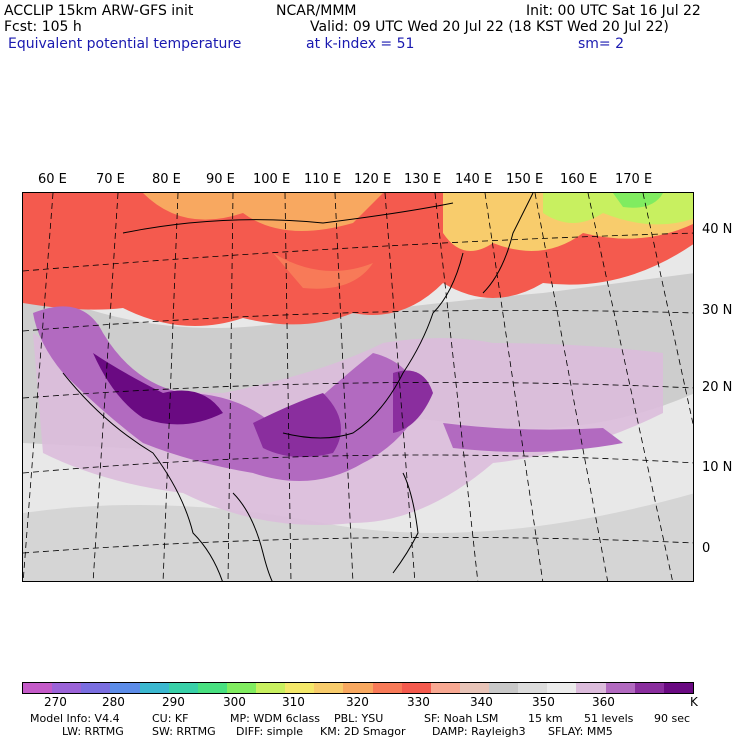 The height and width of the screenshot is (740, 740). Describe the element at coordinates (270, 731) in the screenshot. I see `footer-item: DIFF: simple` at that location.